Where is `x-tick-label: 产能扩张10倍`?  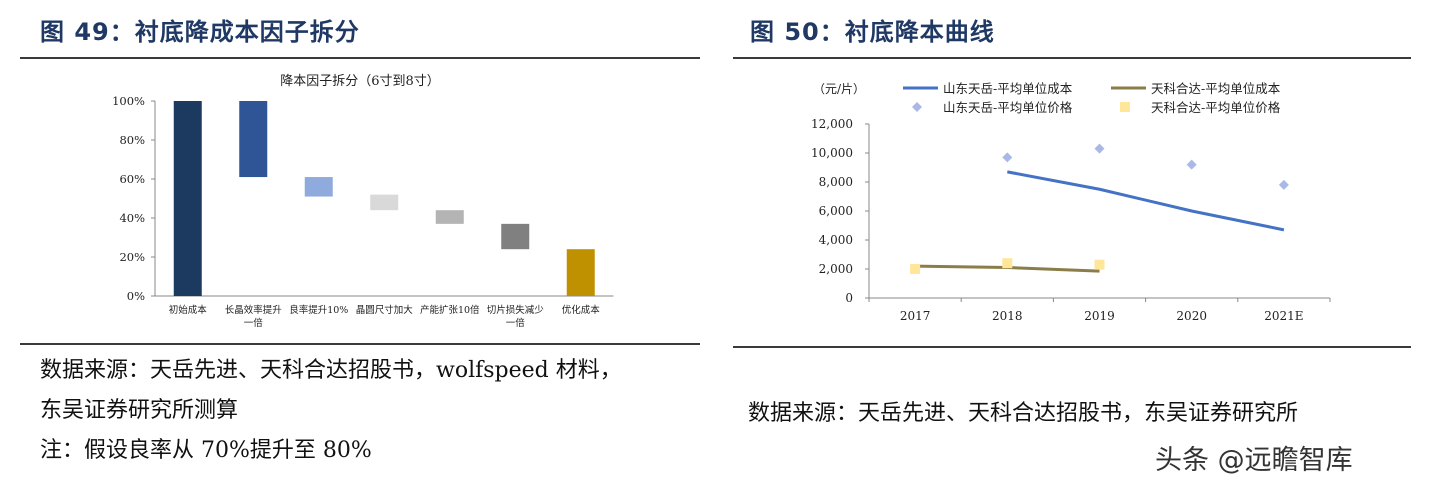
x-tick-label: 产能扩张10倍 is located at coordinates (450, 310).